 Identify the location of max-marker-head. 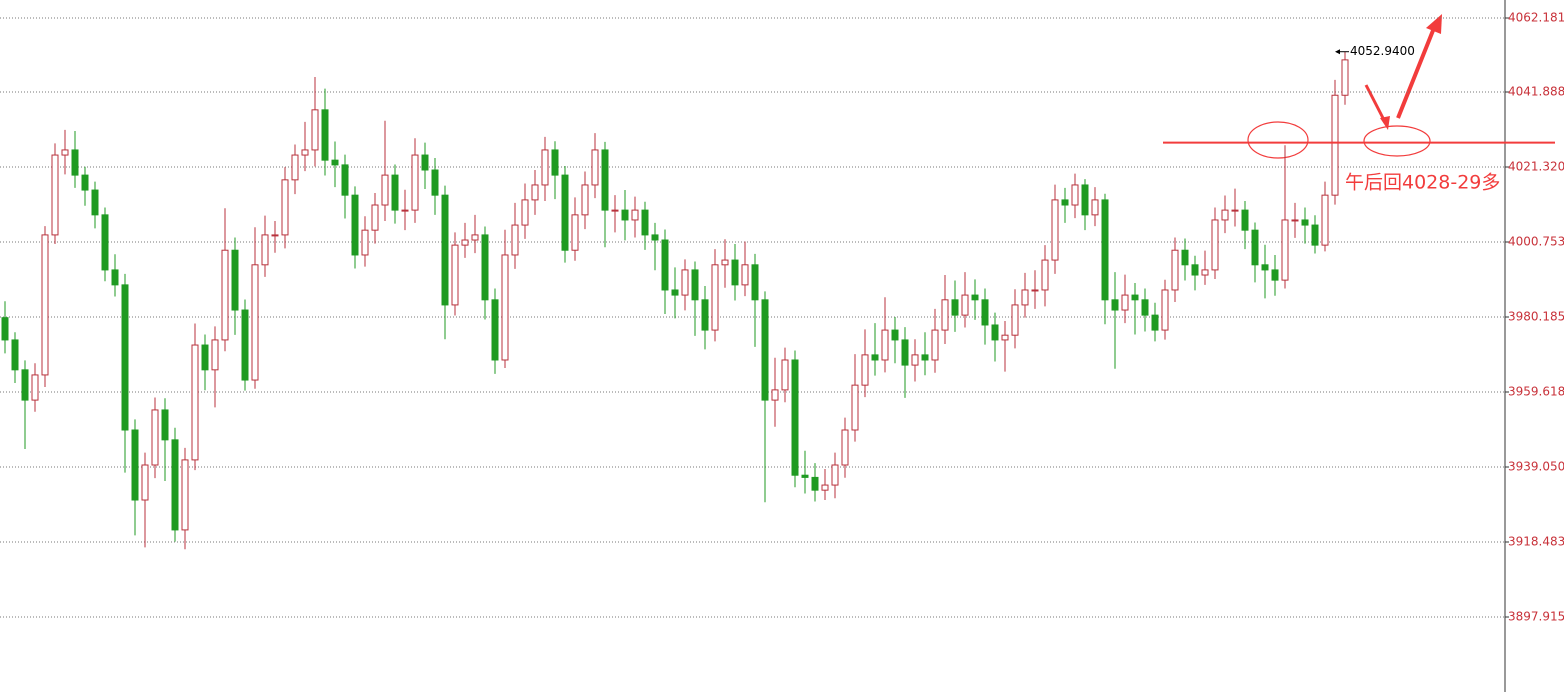
(1337, 52).